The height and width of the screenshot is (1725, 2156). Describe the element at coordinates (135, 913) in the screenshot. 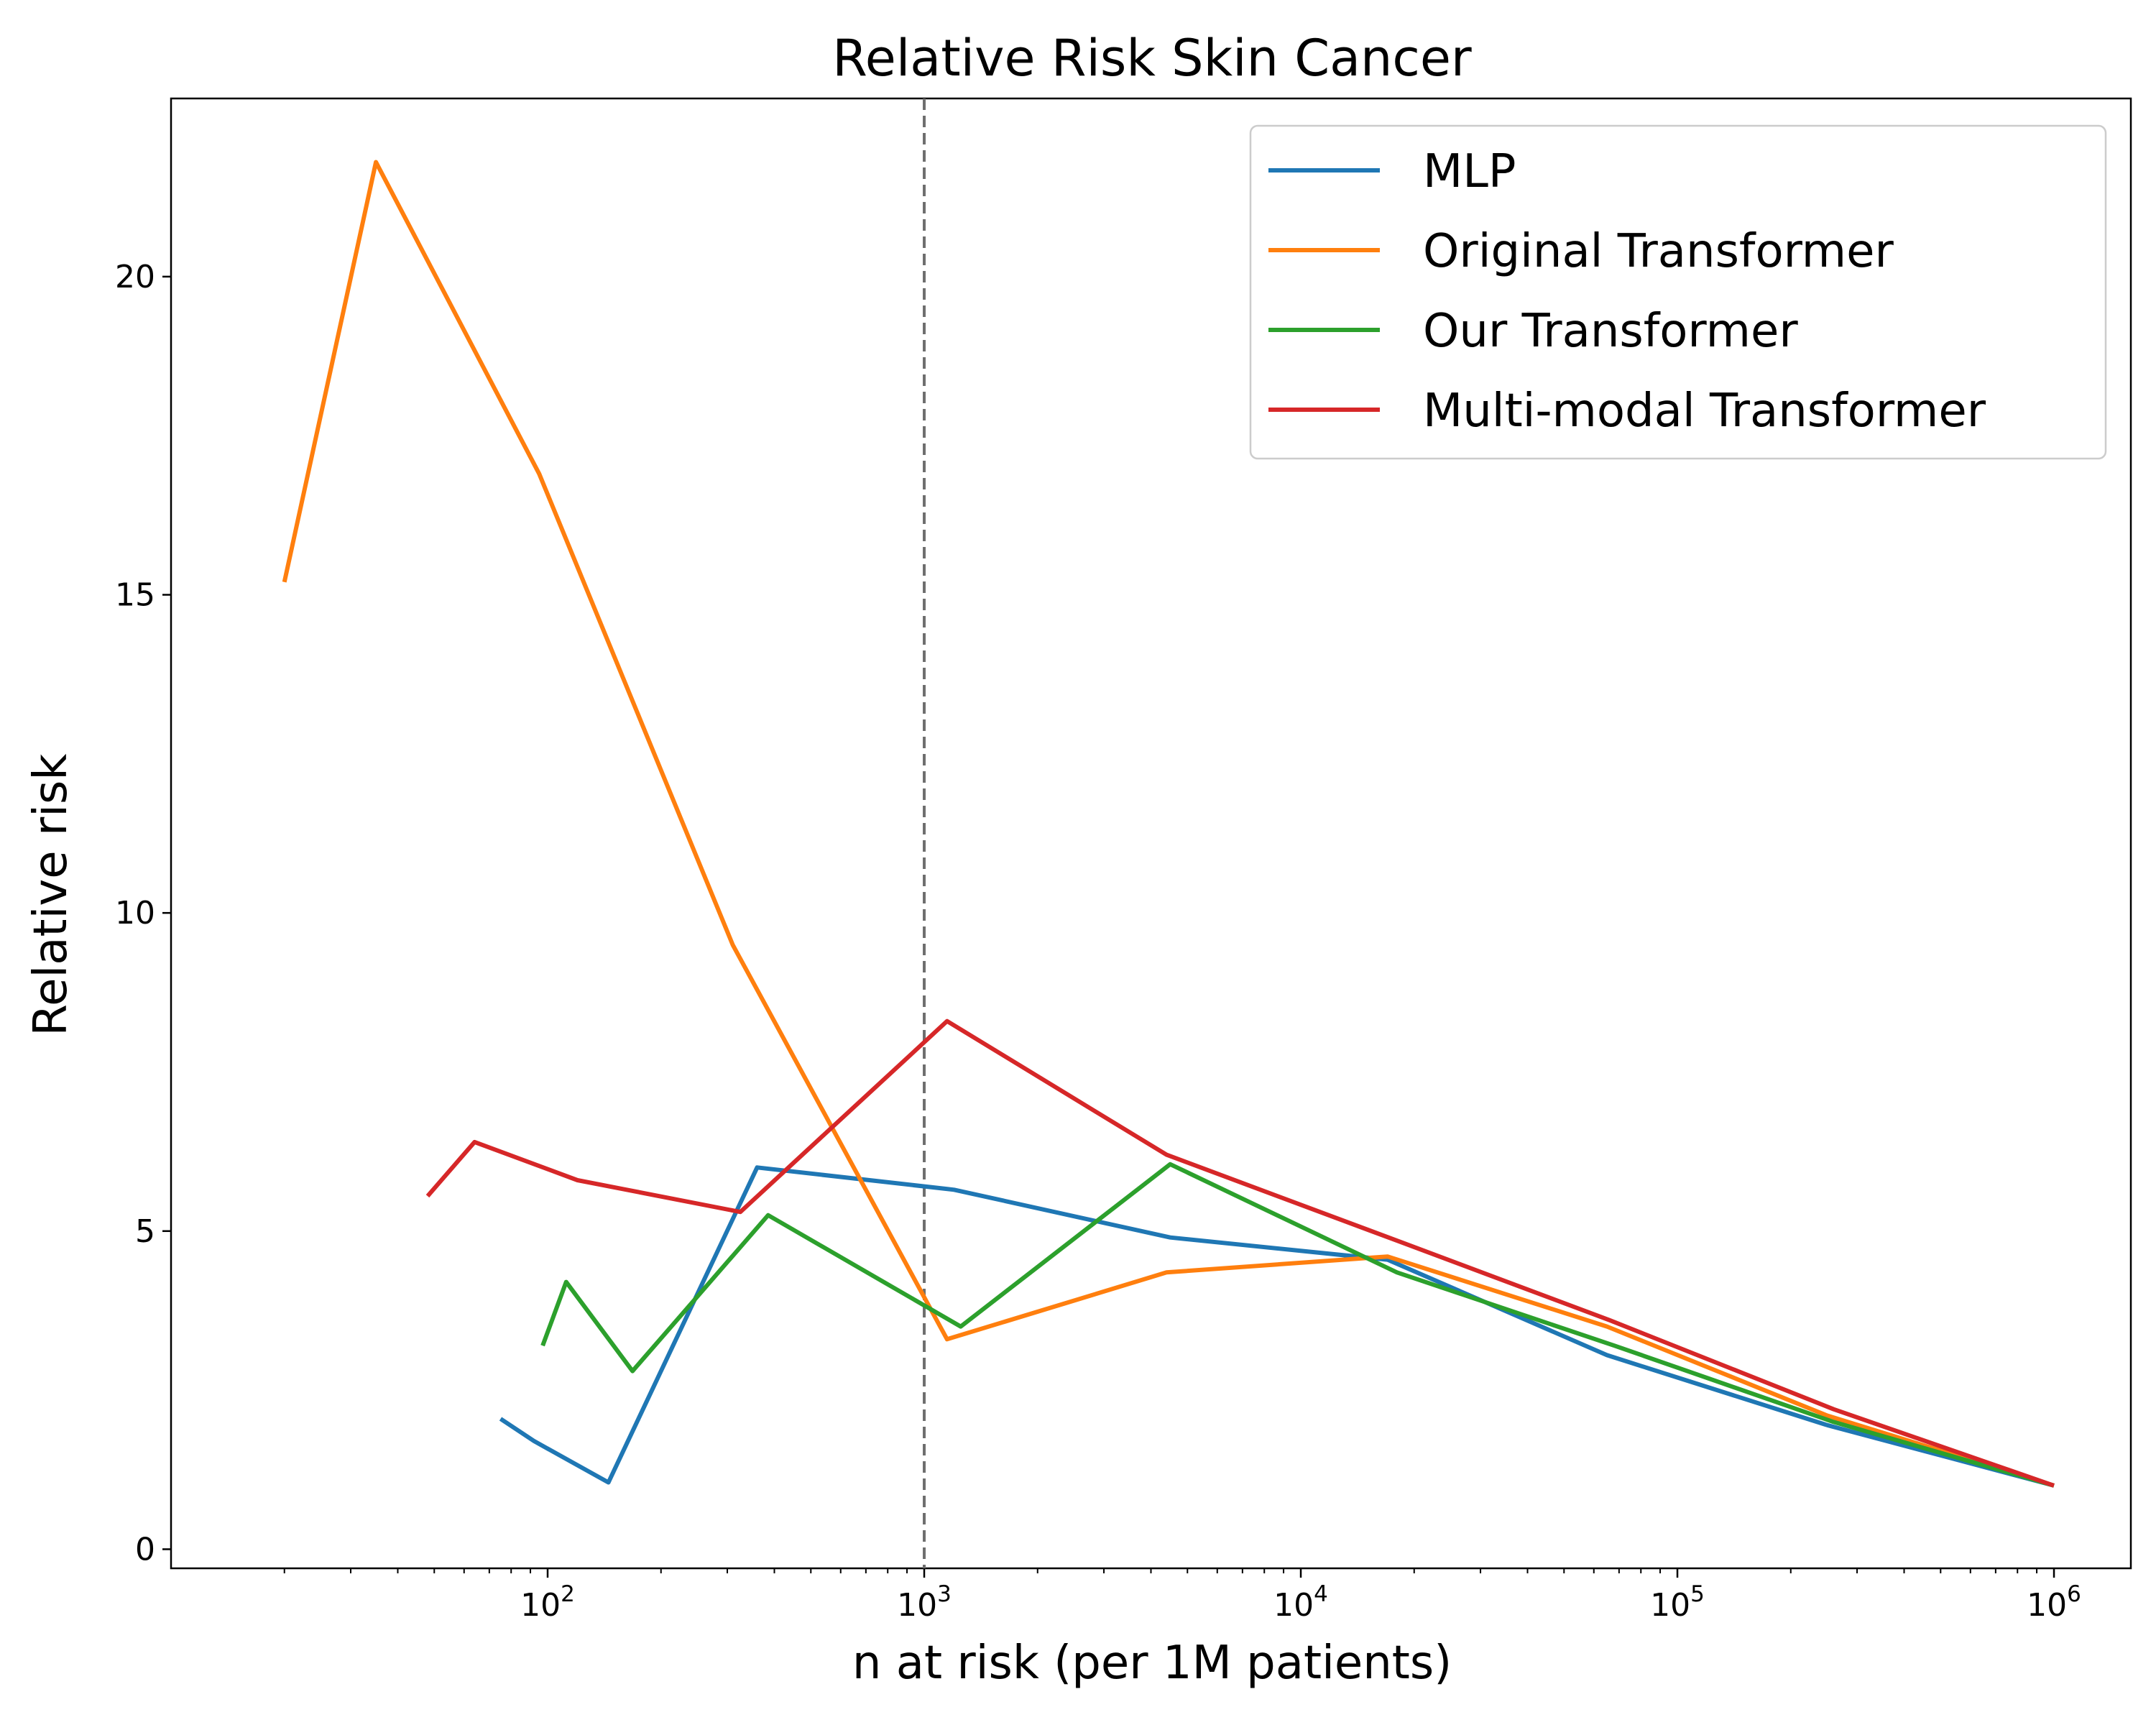

I see `y-tick-label: 10` at that location.